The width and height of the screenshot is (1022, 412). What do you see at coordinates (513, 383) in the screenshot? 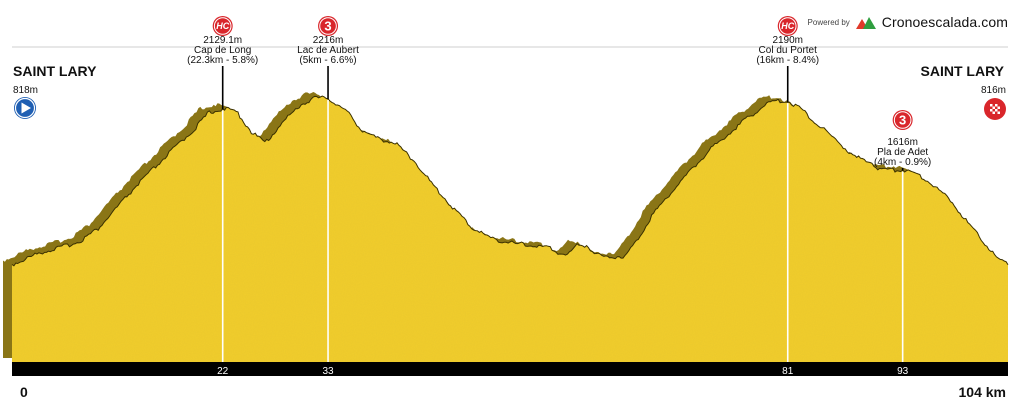
I see `km-ticks: 0 22 33 81 93 104 km` at bounding box center [513, 383].